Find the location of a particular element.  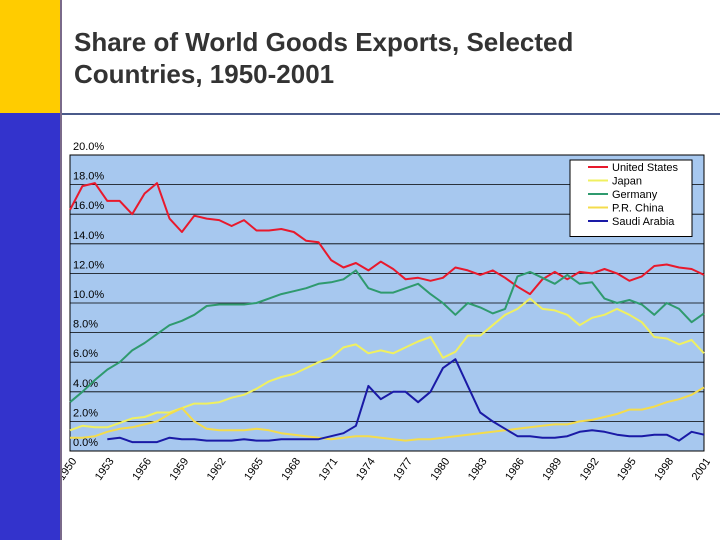

x-tick-label: 1962 is located at coordinates (217, 469).